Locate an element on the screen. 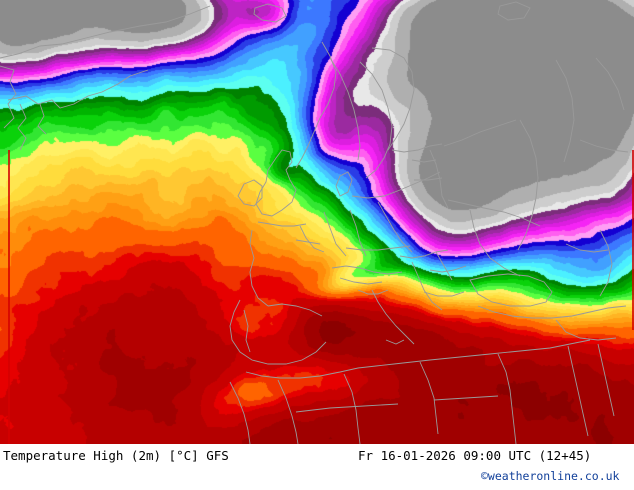 Image resolution: width=634 pixels, height=490 pixels. forecast-datetime: Fr 16-01-2026 09:00 UTC (12+45) is located at coordinates (475, 455).